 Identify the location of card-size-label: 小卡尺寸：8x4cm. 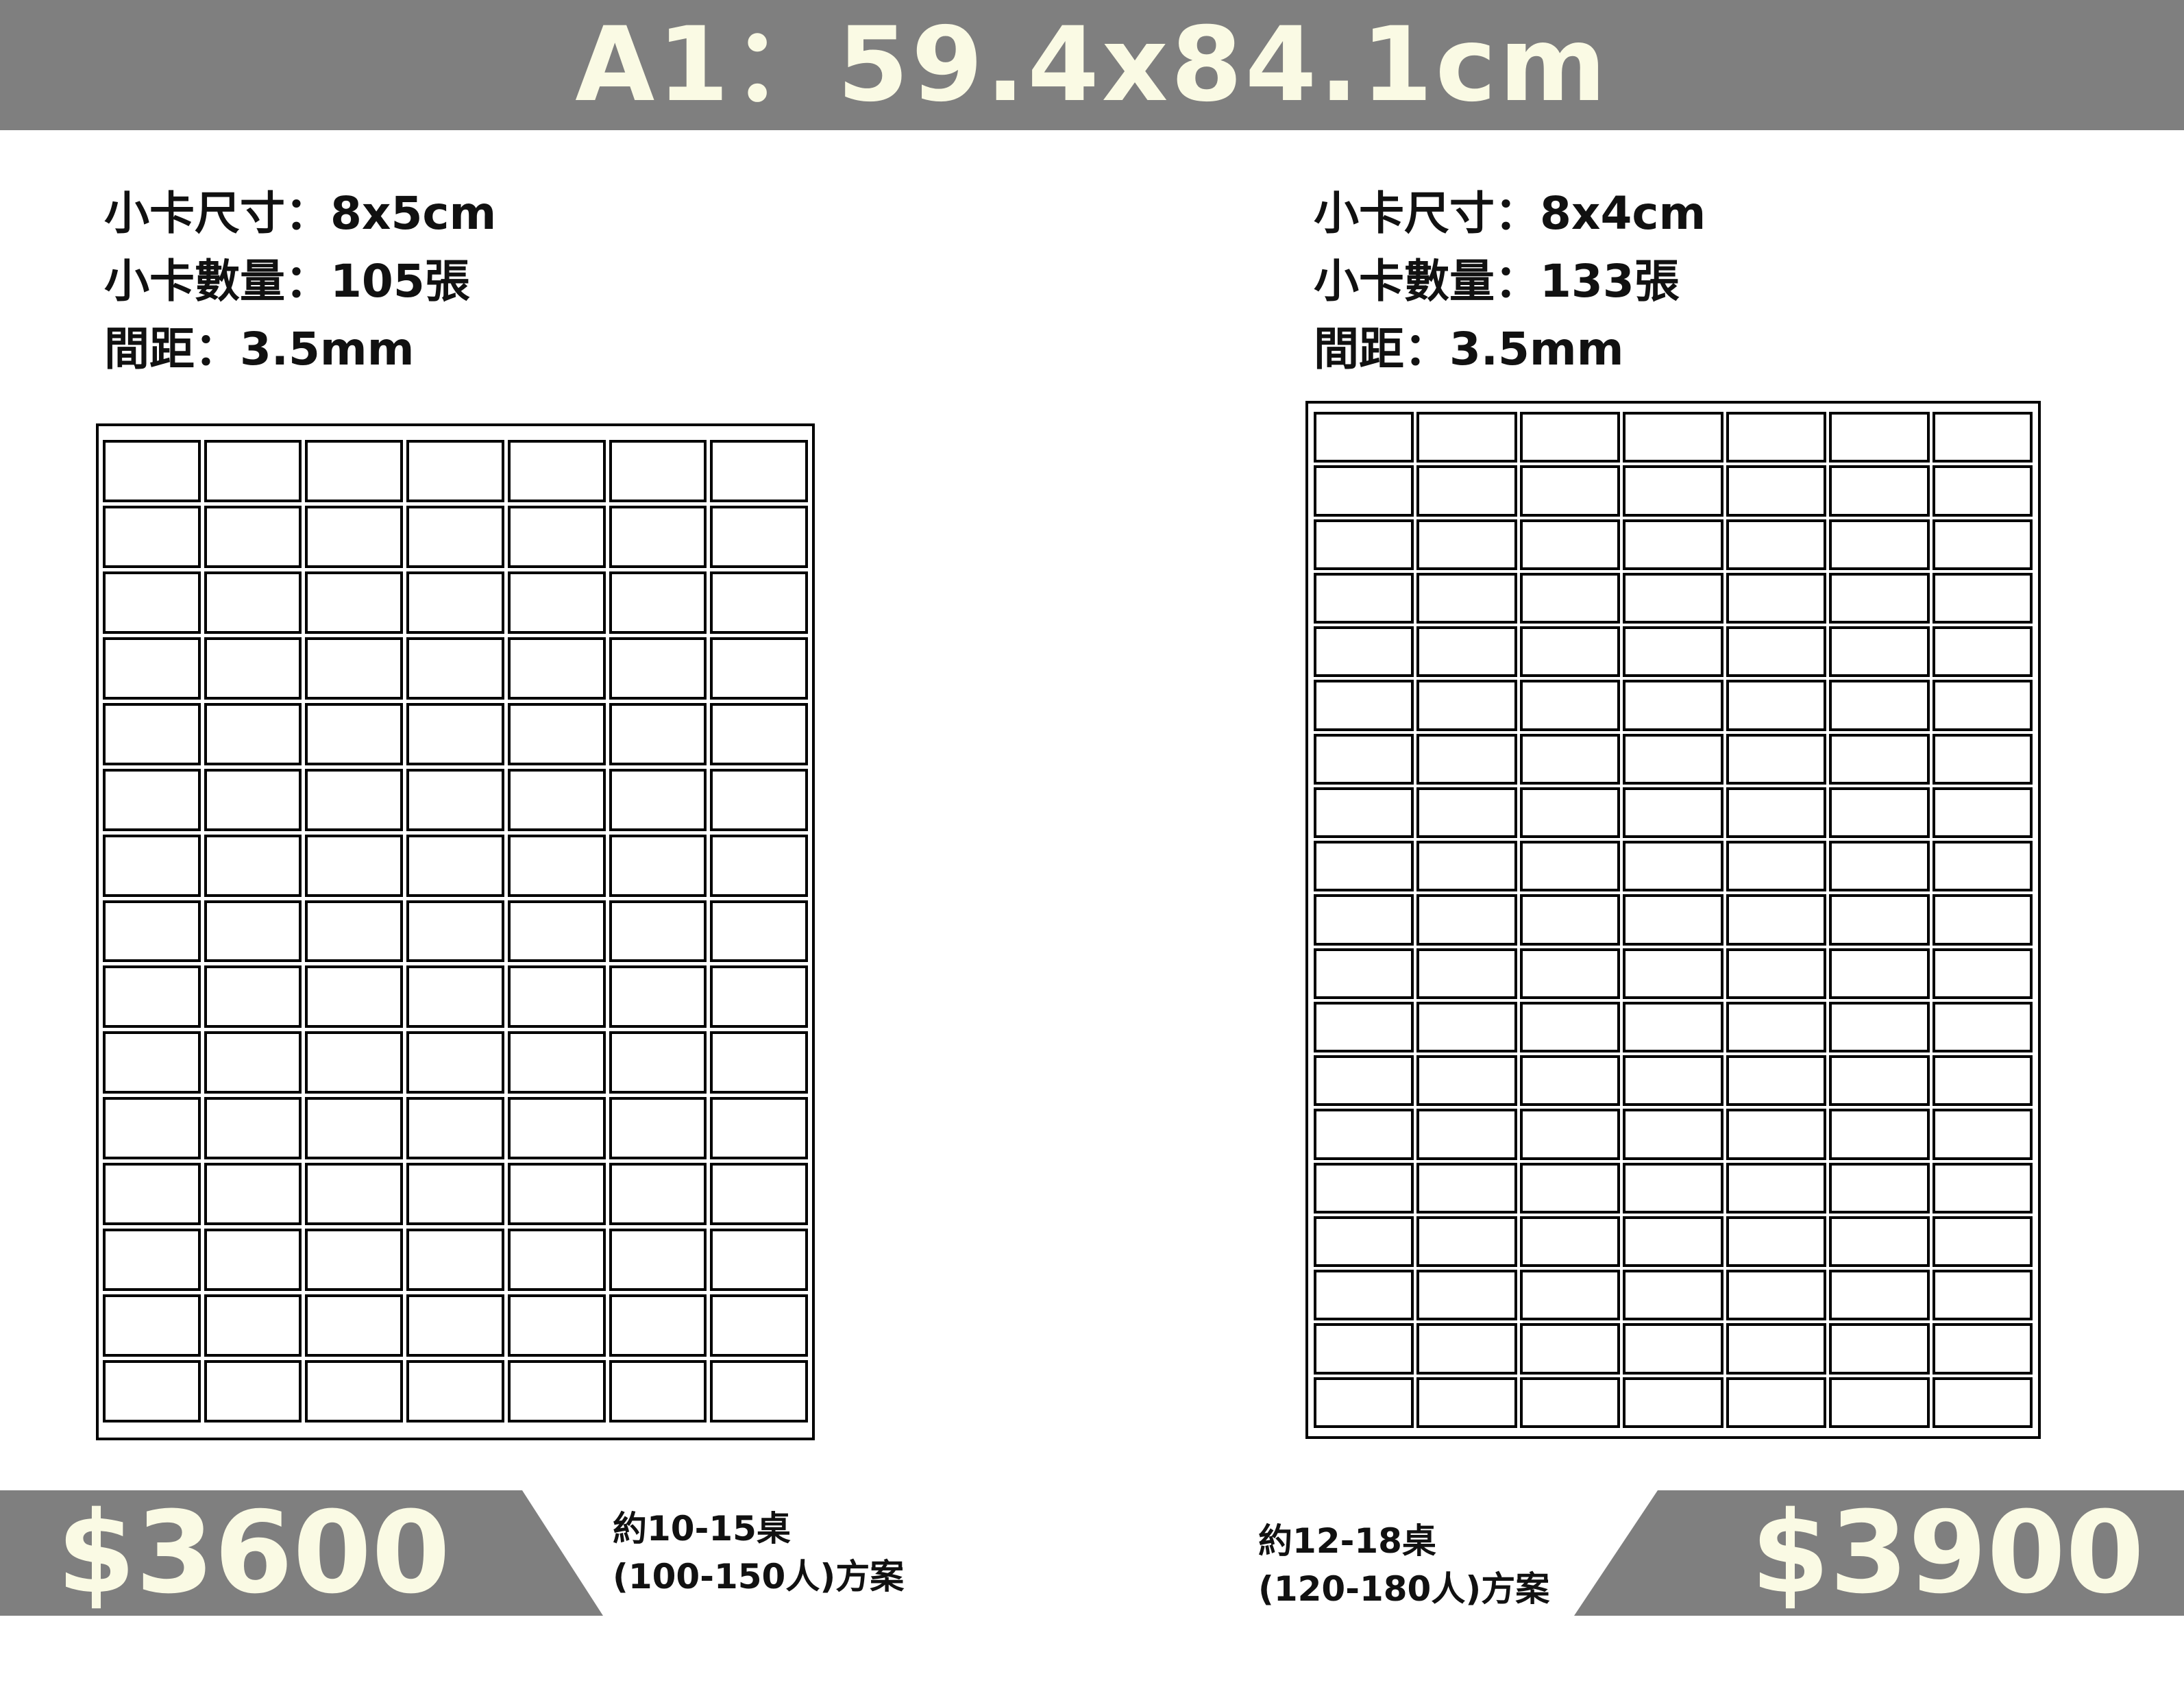
(1510, 213).